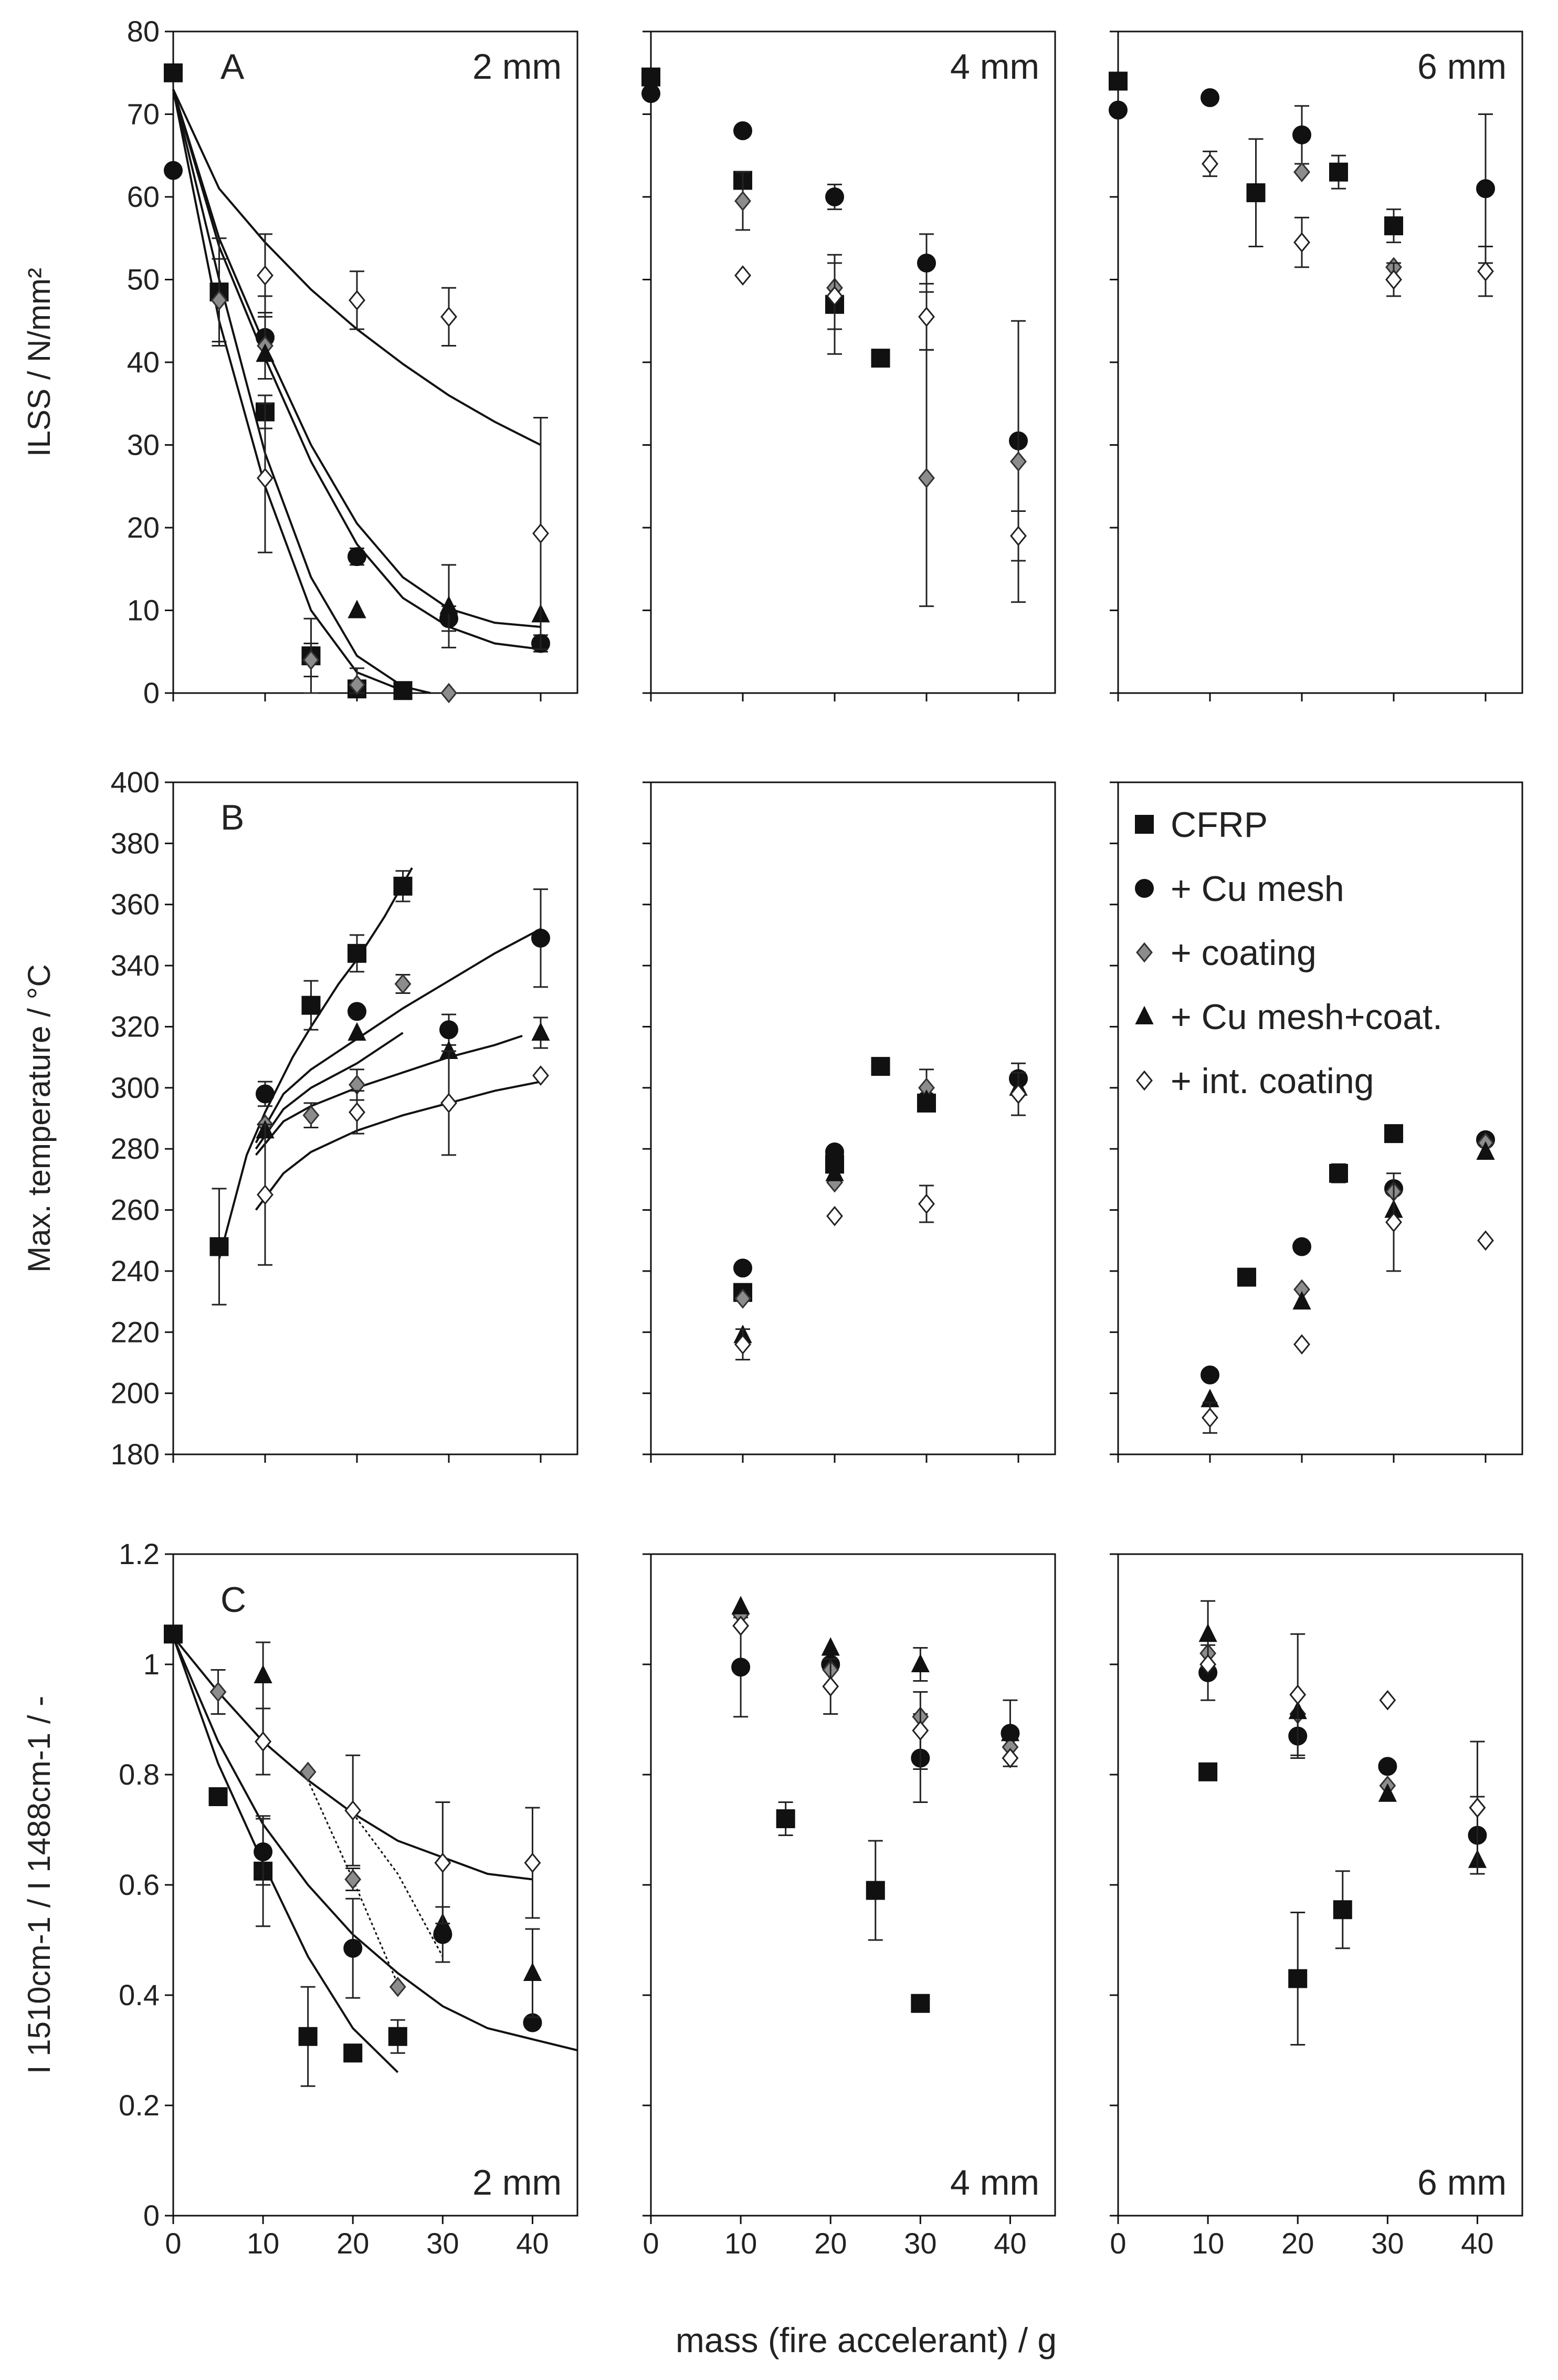 The height and width of the screenshot is (2380, 1558). I want to click on y-tick-label: 200, so click(135, 1393).